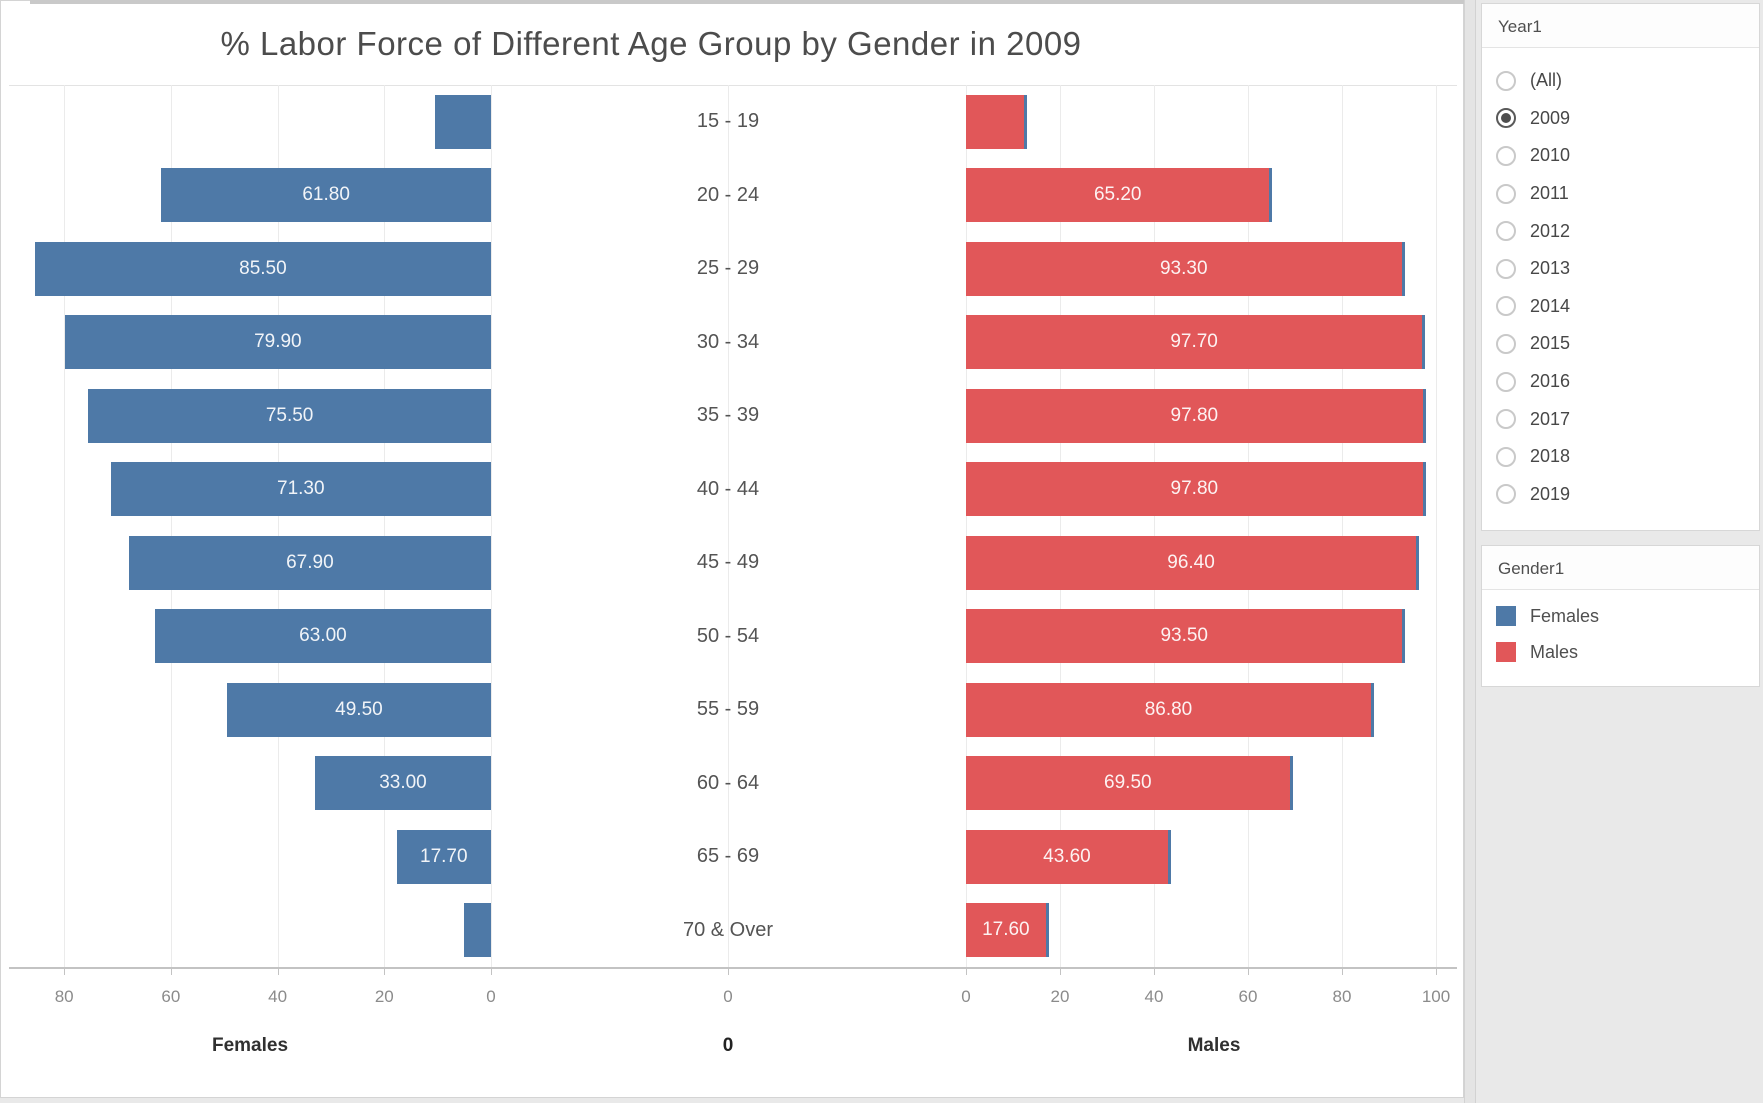 This screenshot has height=1103, width=1763. What do you see at coordinates (262, 268) in the screenshot?
I see `bar-females-25-29: 85.50` at bounding box center [262, 268].